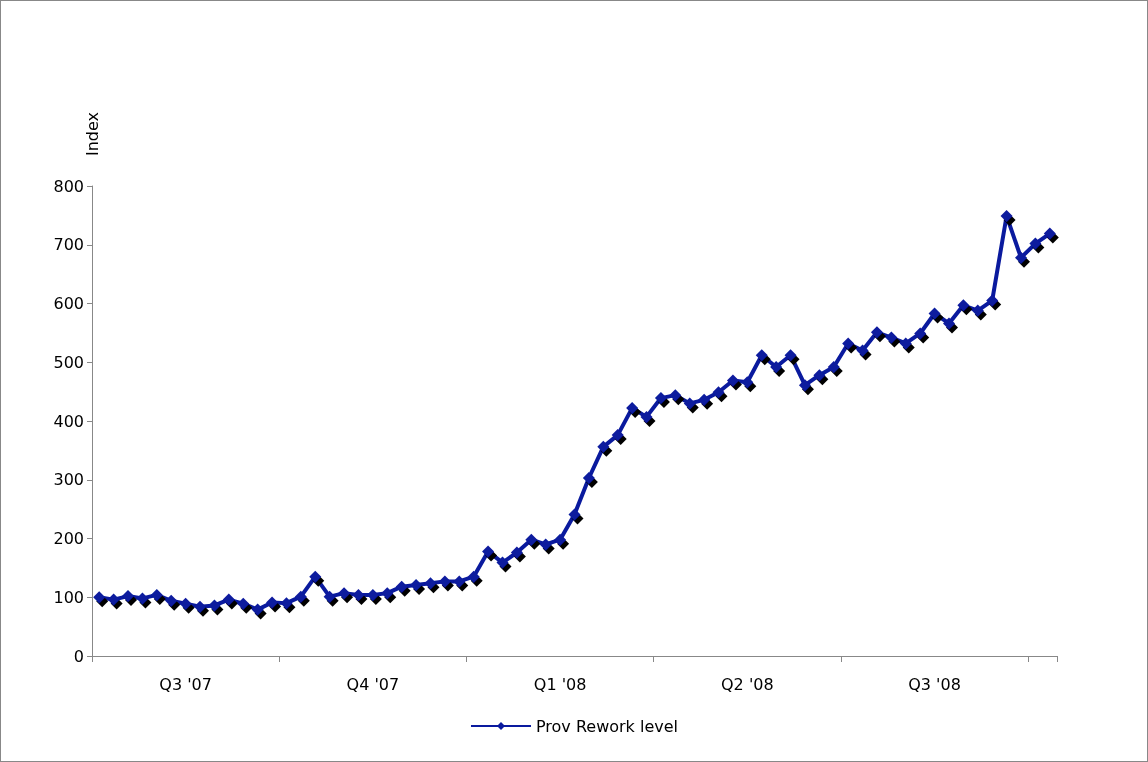  I want to click on y-axis-title: Index, so click(92, 133).